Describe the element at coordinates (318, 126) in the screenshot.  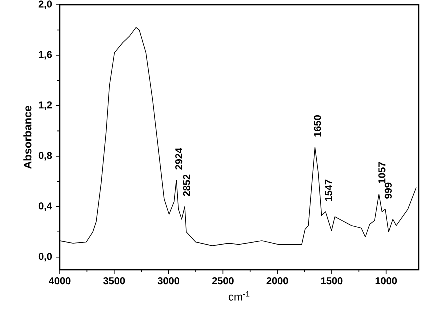
I see `annotation: 1650` at that location.